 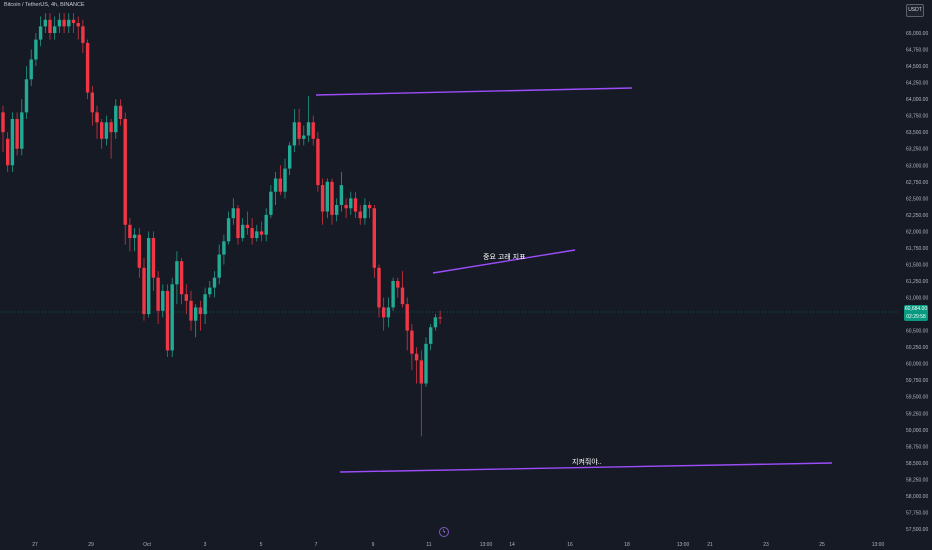 What do you see at coordinates (205, 545) in the screenshot?
I see `time-tick-label: 3` at bounding box center [205, 545].